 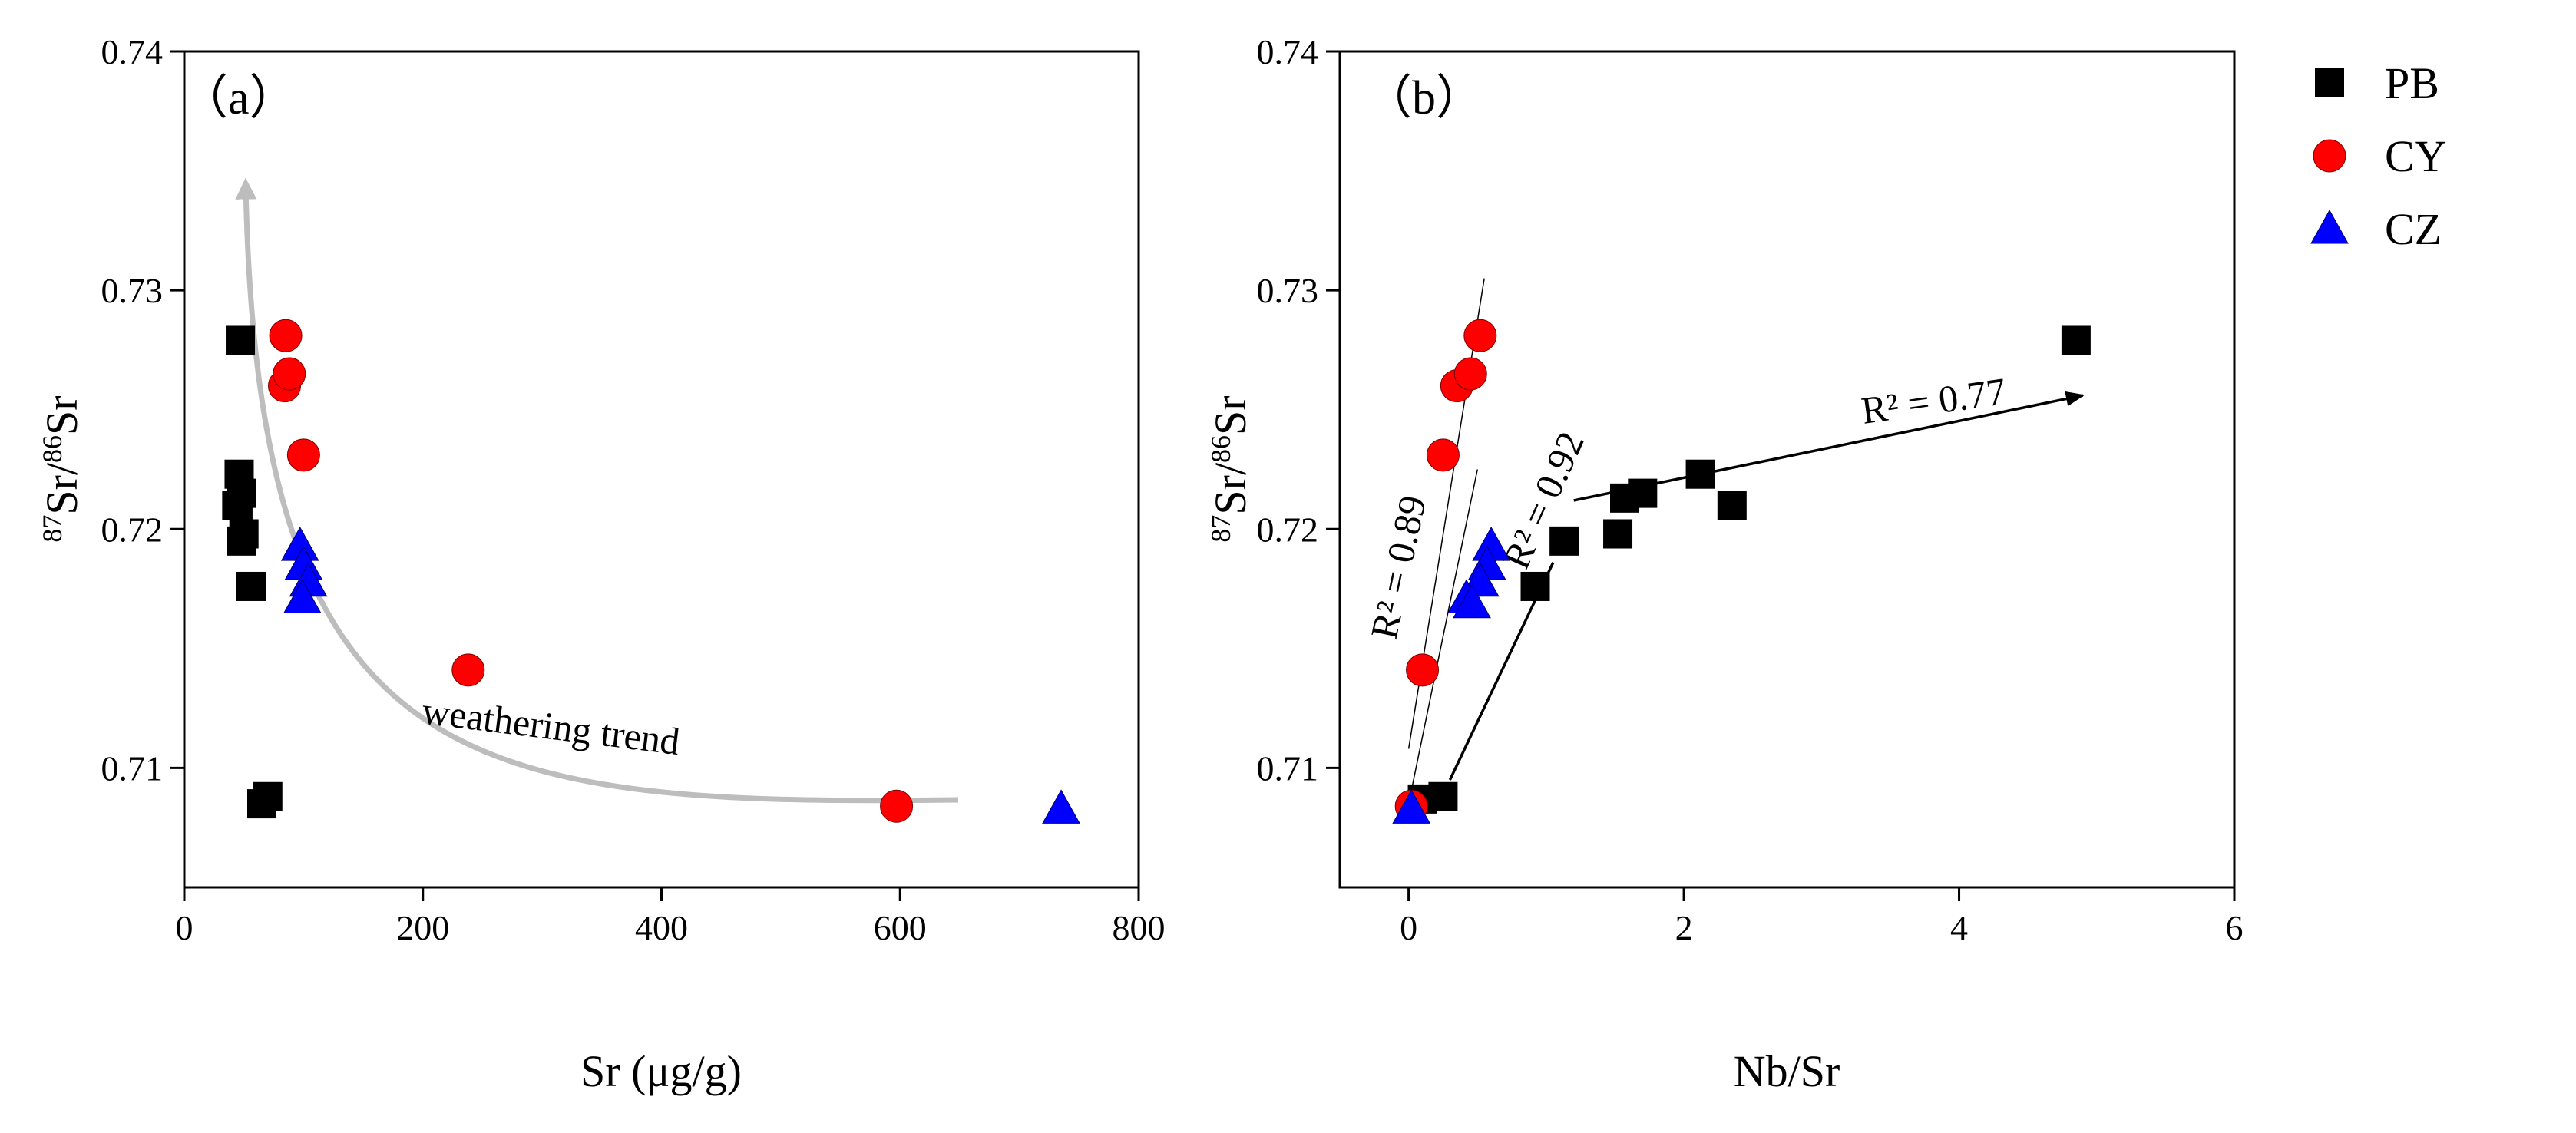 I want to click on legend-label-pb: PB, so click(x=2412, y=83).